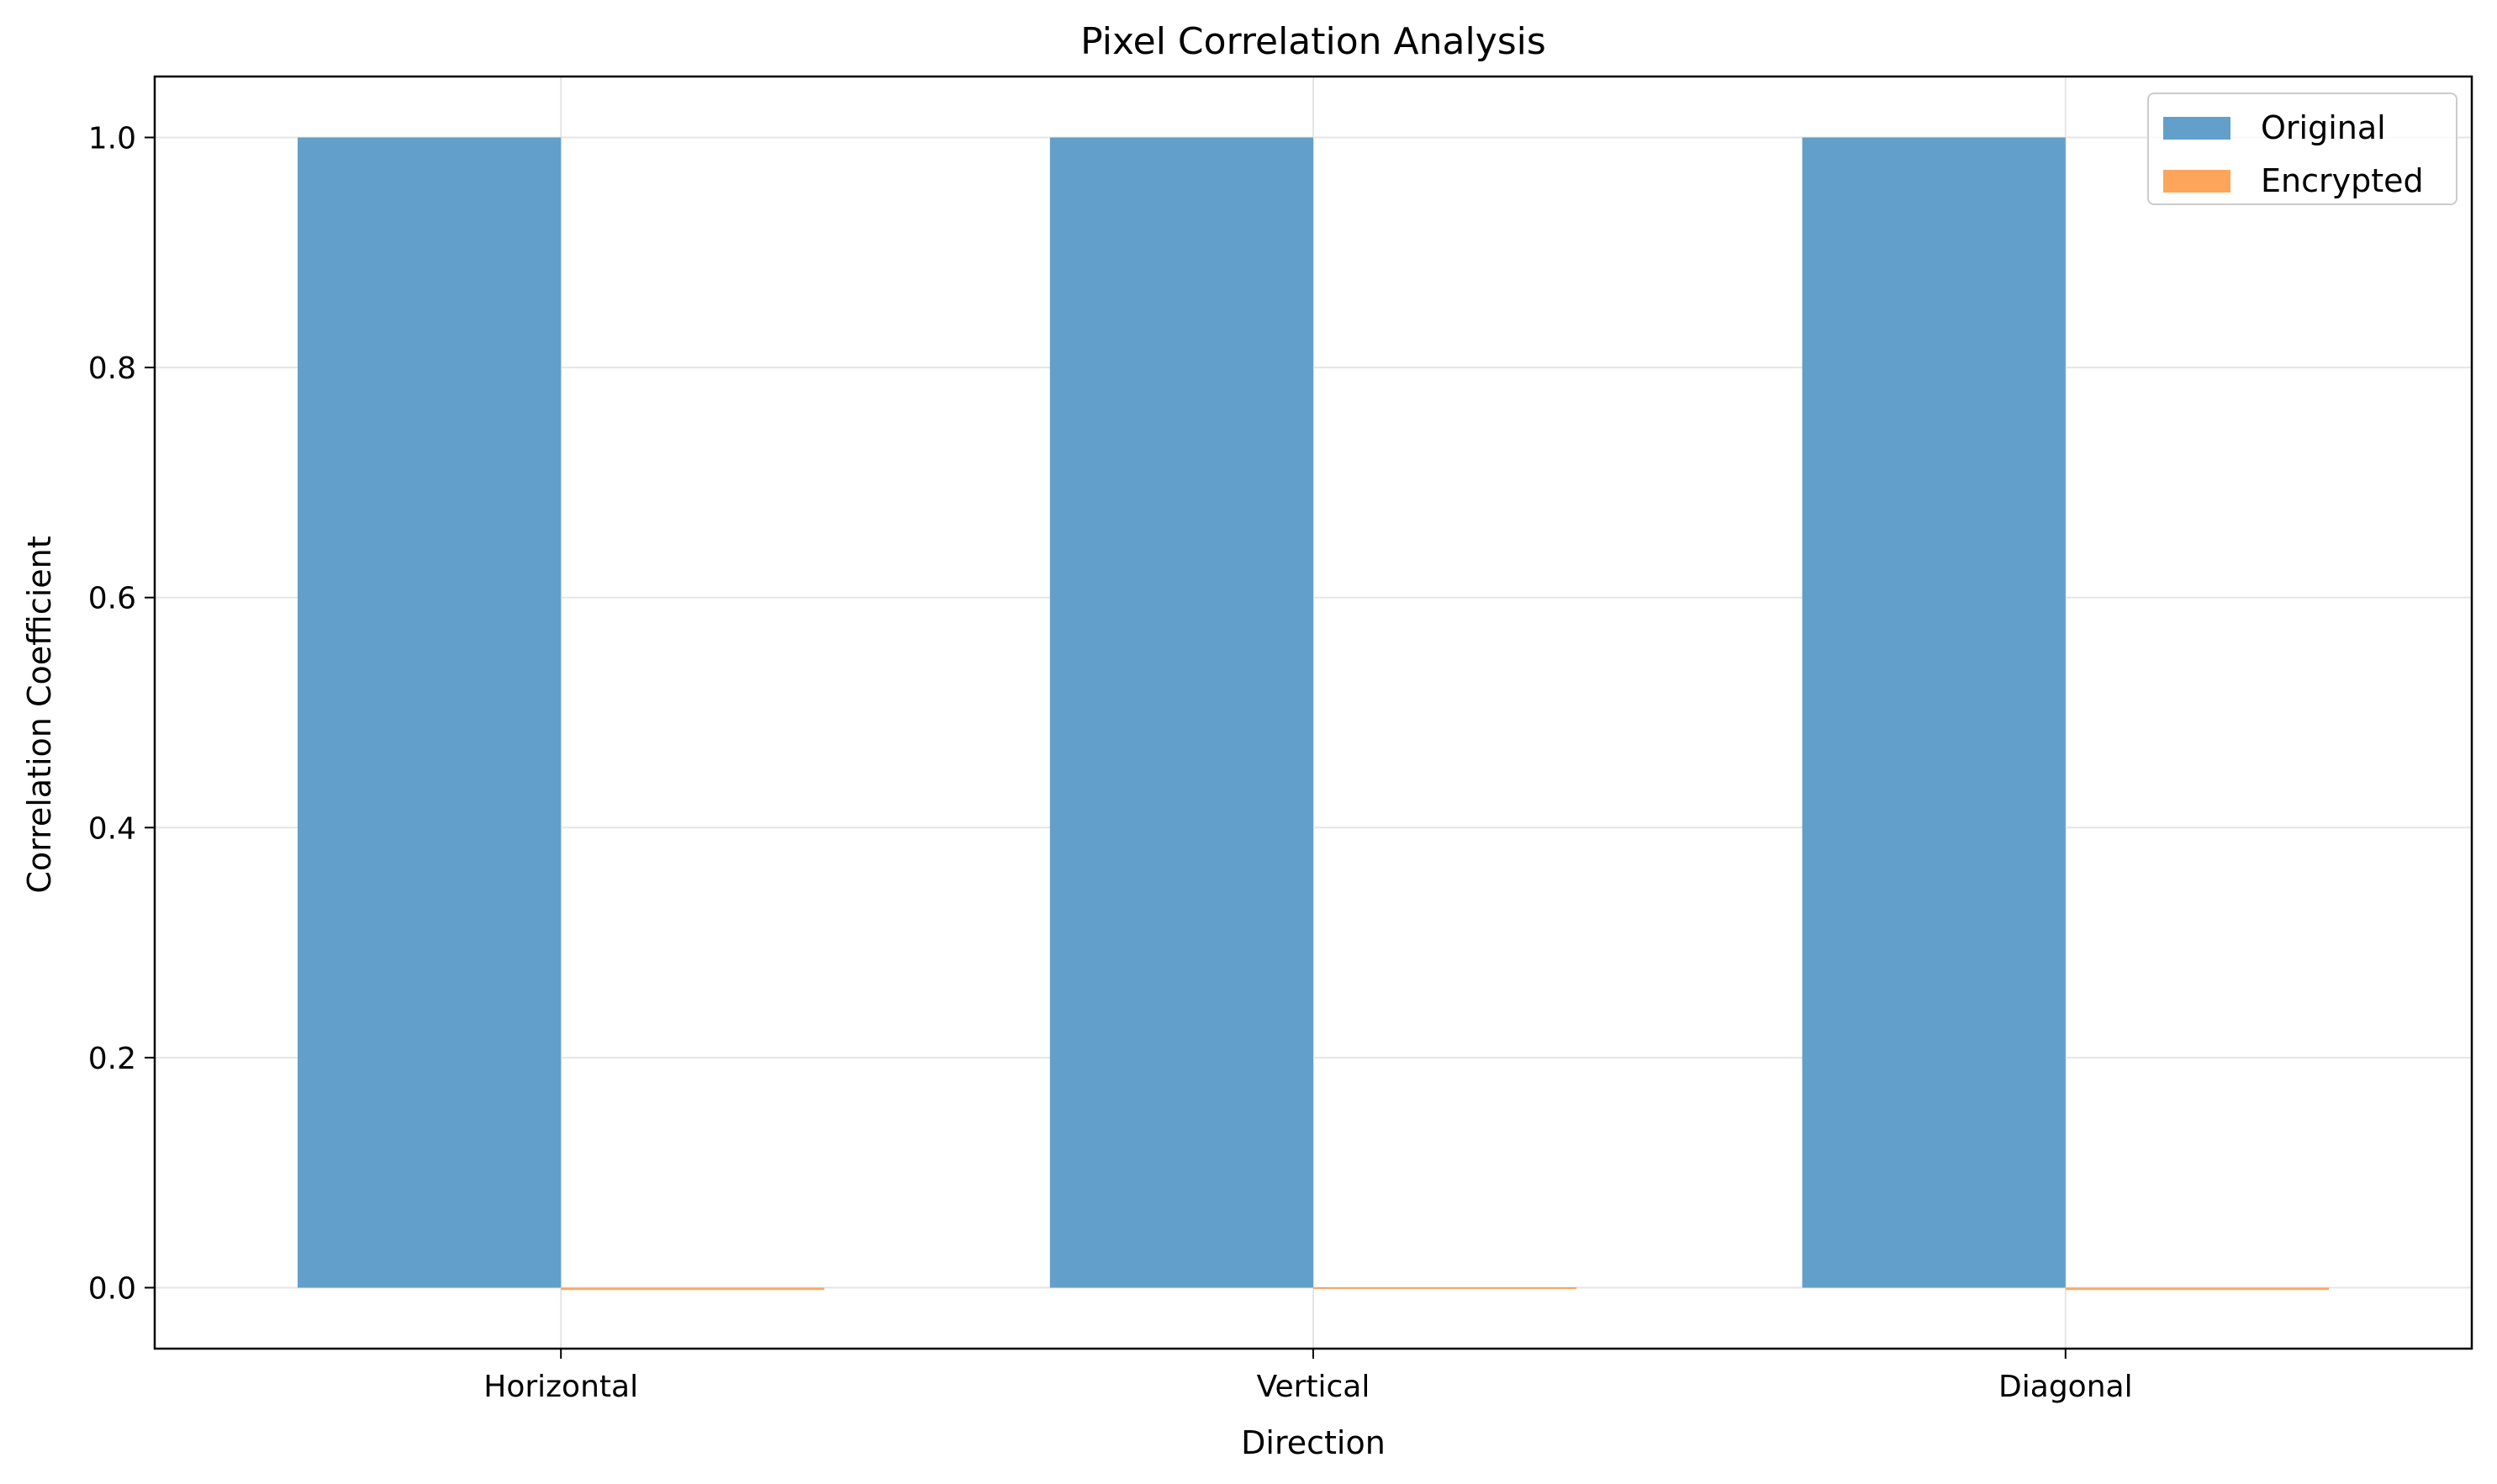  What do you see at coordinates (1445, 1287) in the screenshot?
I see `bar-encrypted-vertical` at bounding box center [1445, 1287].